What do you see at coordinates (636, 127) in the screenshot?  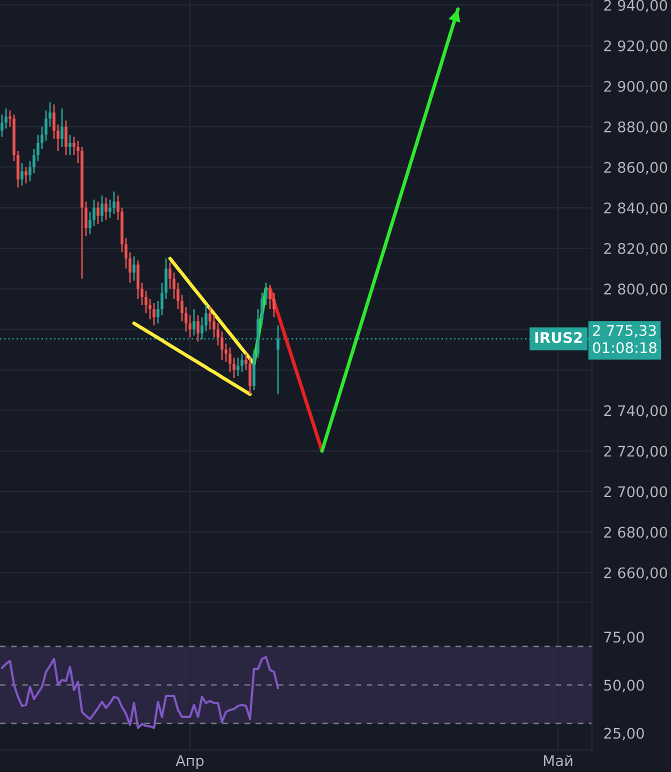 I see `y-tick-label: 2 880,00` at bounding box center [636, 127].